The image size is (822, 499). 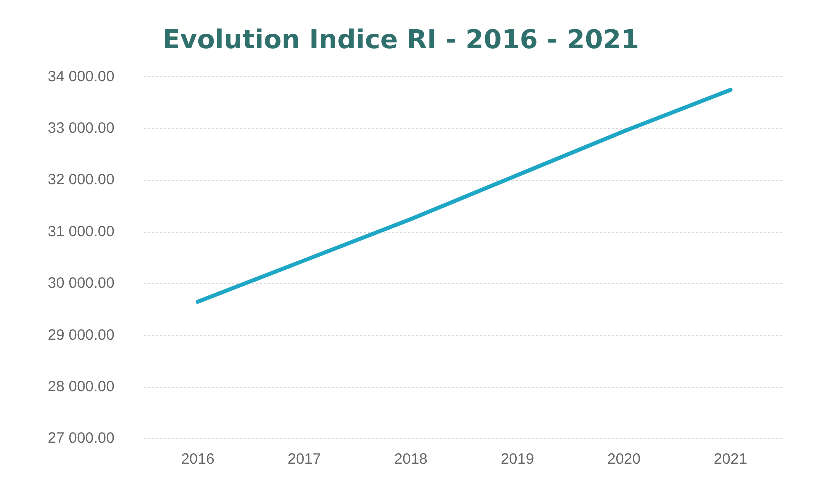 What do you see at coordinates (731, 459) in the screenshot?
I see `x-tick-label: 2021` at bounding box center [731, 459].